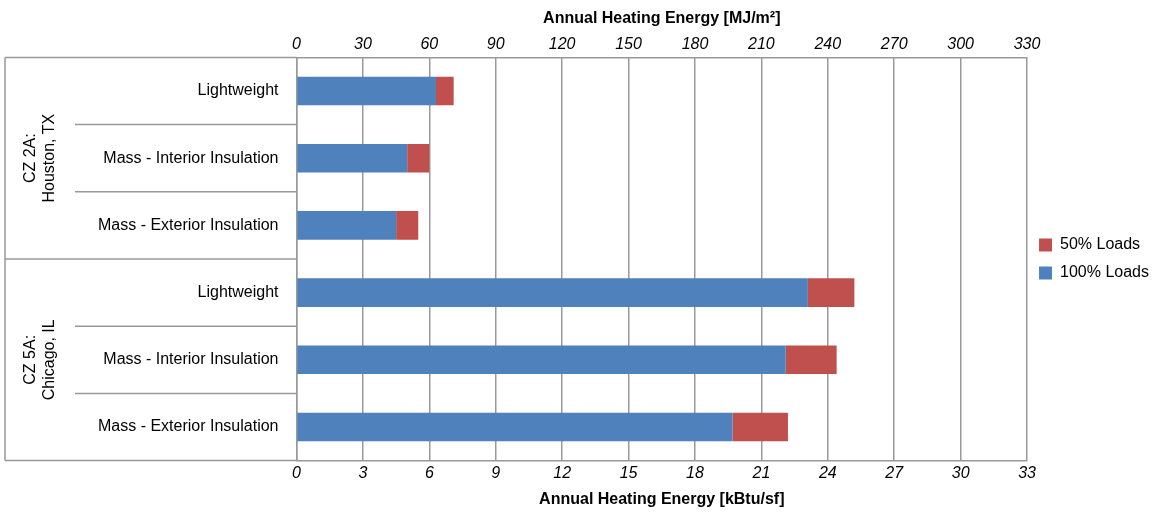  Describe the element at coordinates (363, 44) in the screenshot. I see `x2-tick-label: 30` at that location.